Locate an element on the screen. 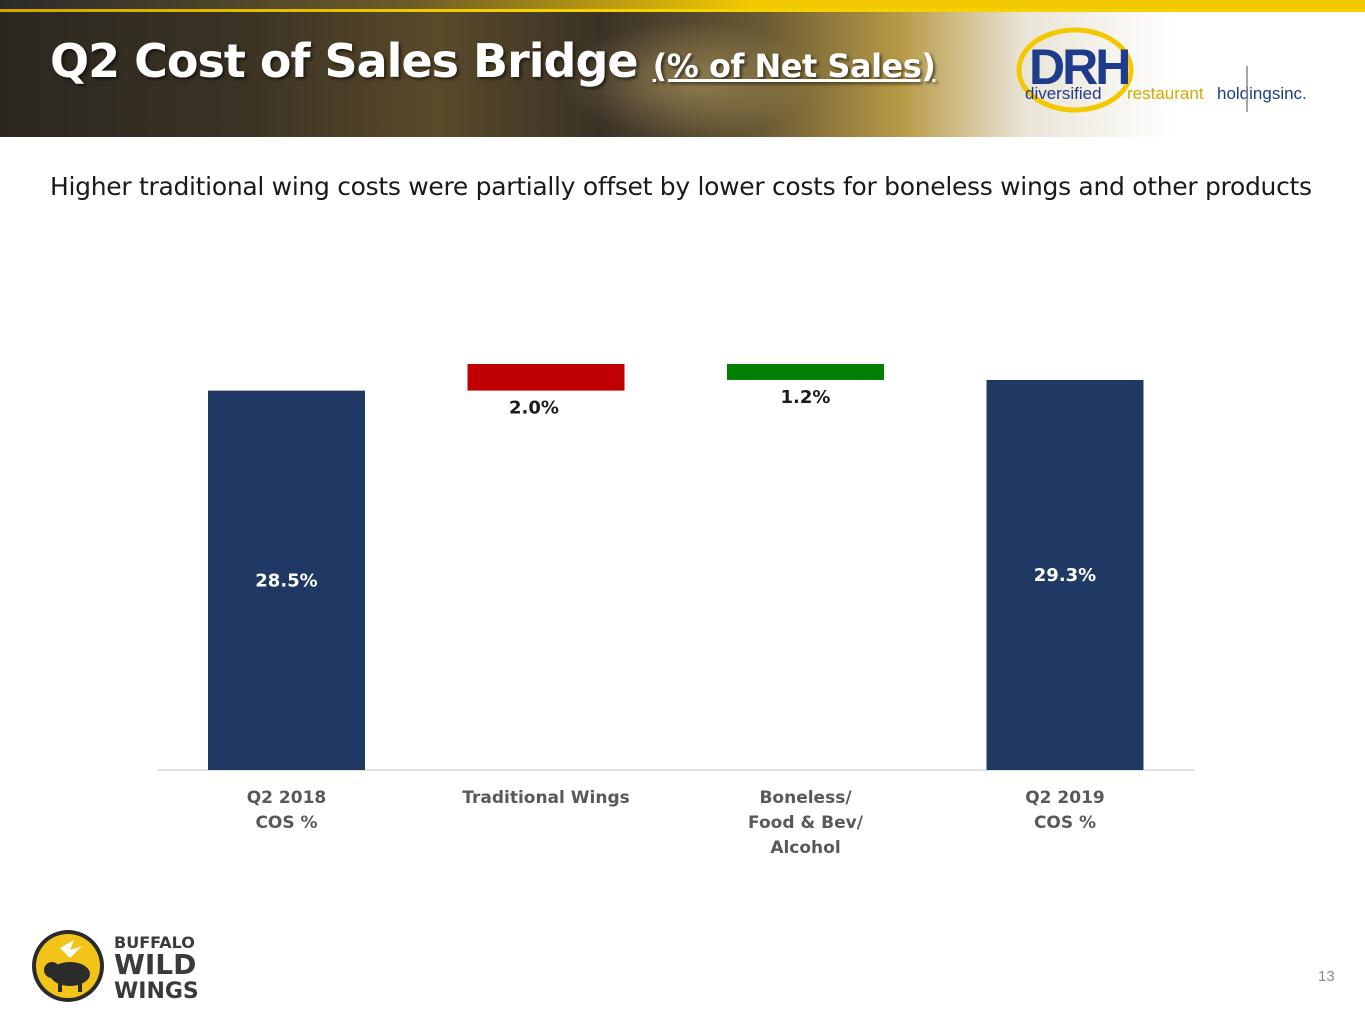 The height and width of the screenshot is (1024, 1365). category-label-traditional-wings: Traditional Wings is located at coordinates (546, 798).